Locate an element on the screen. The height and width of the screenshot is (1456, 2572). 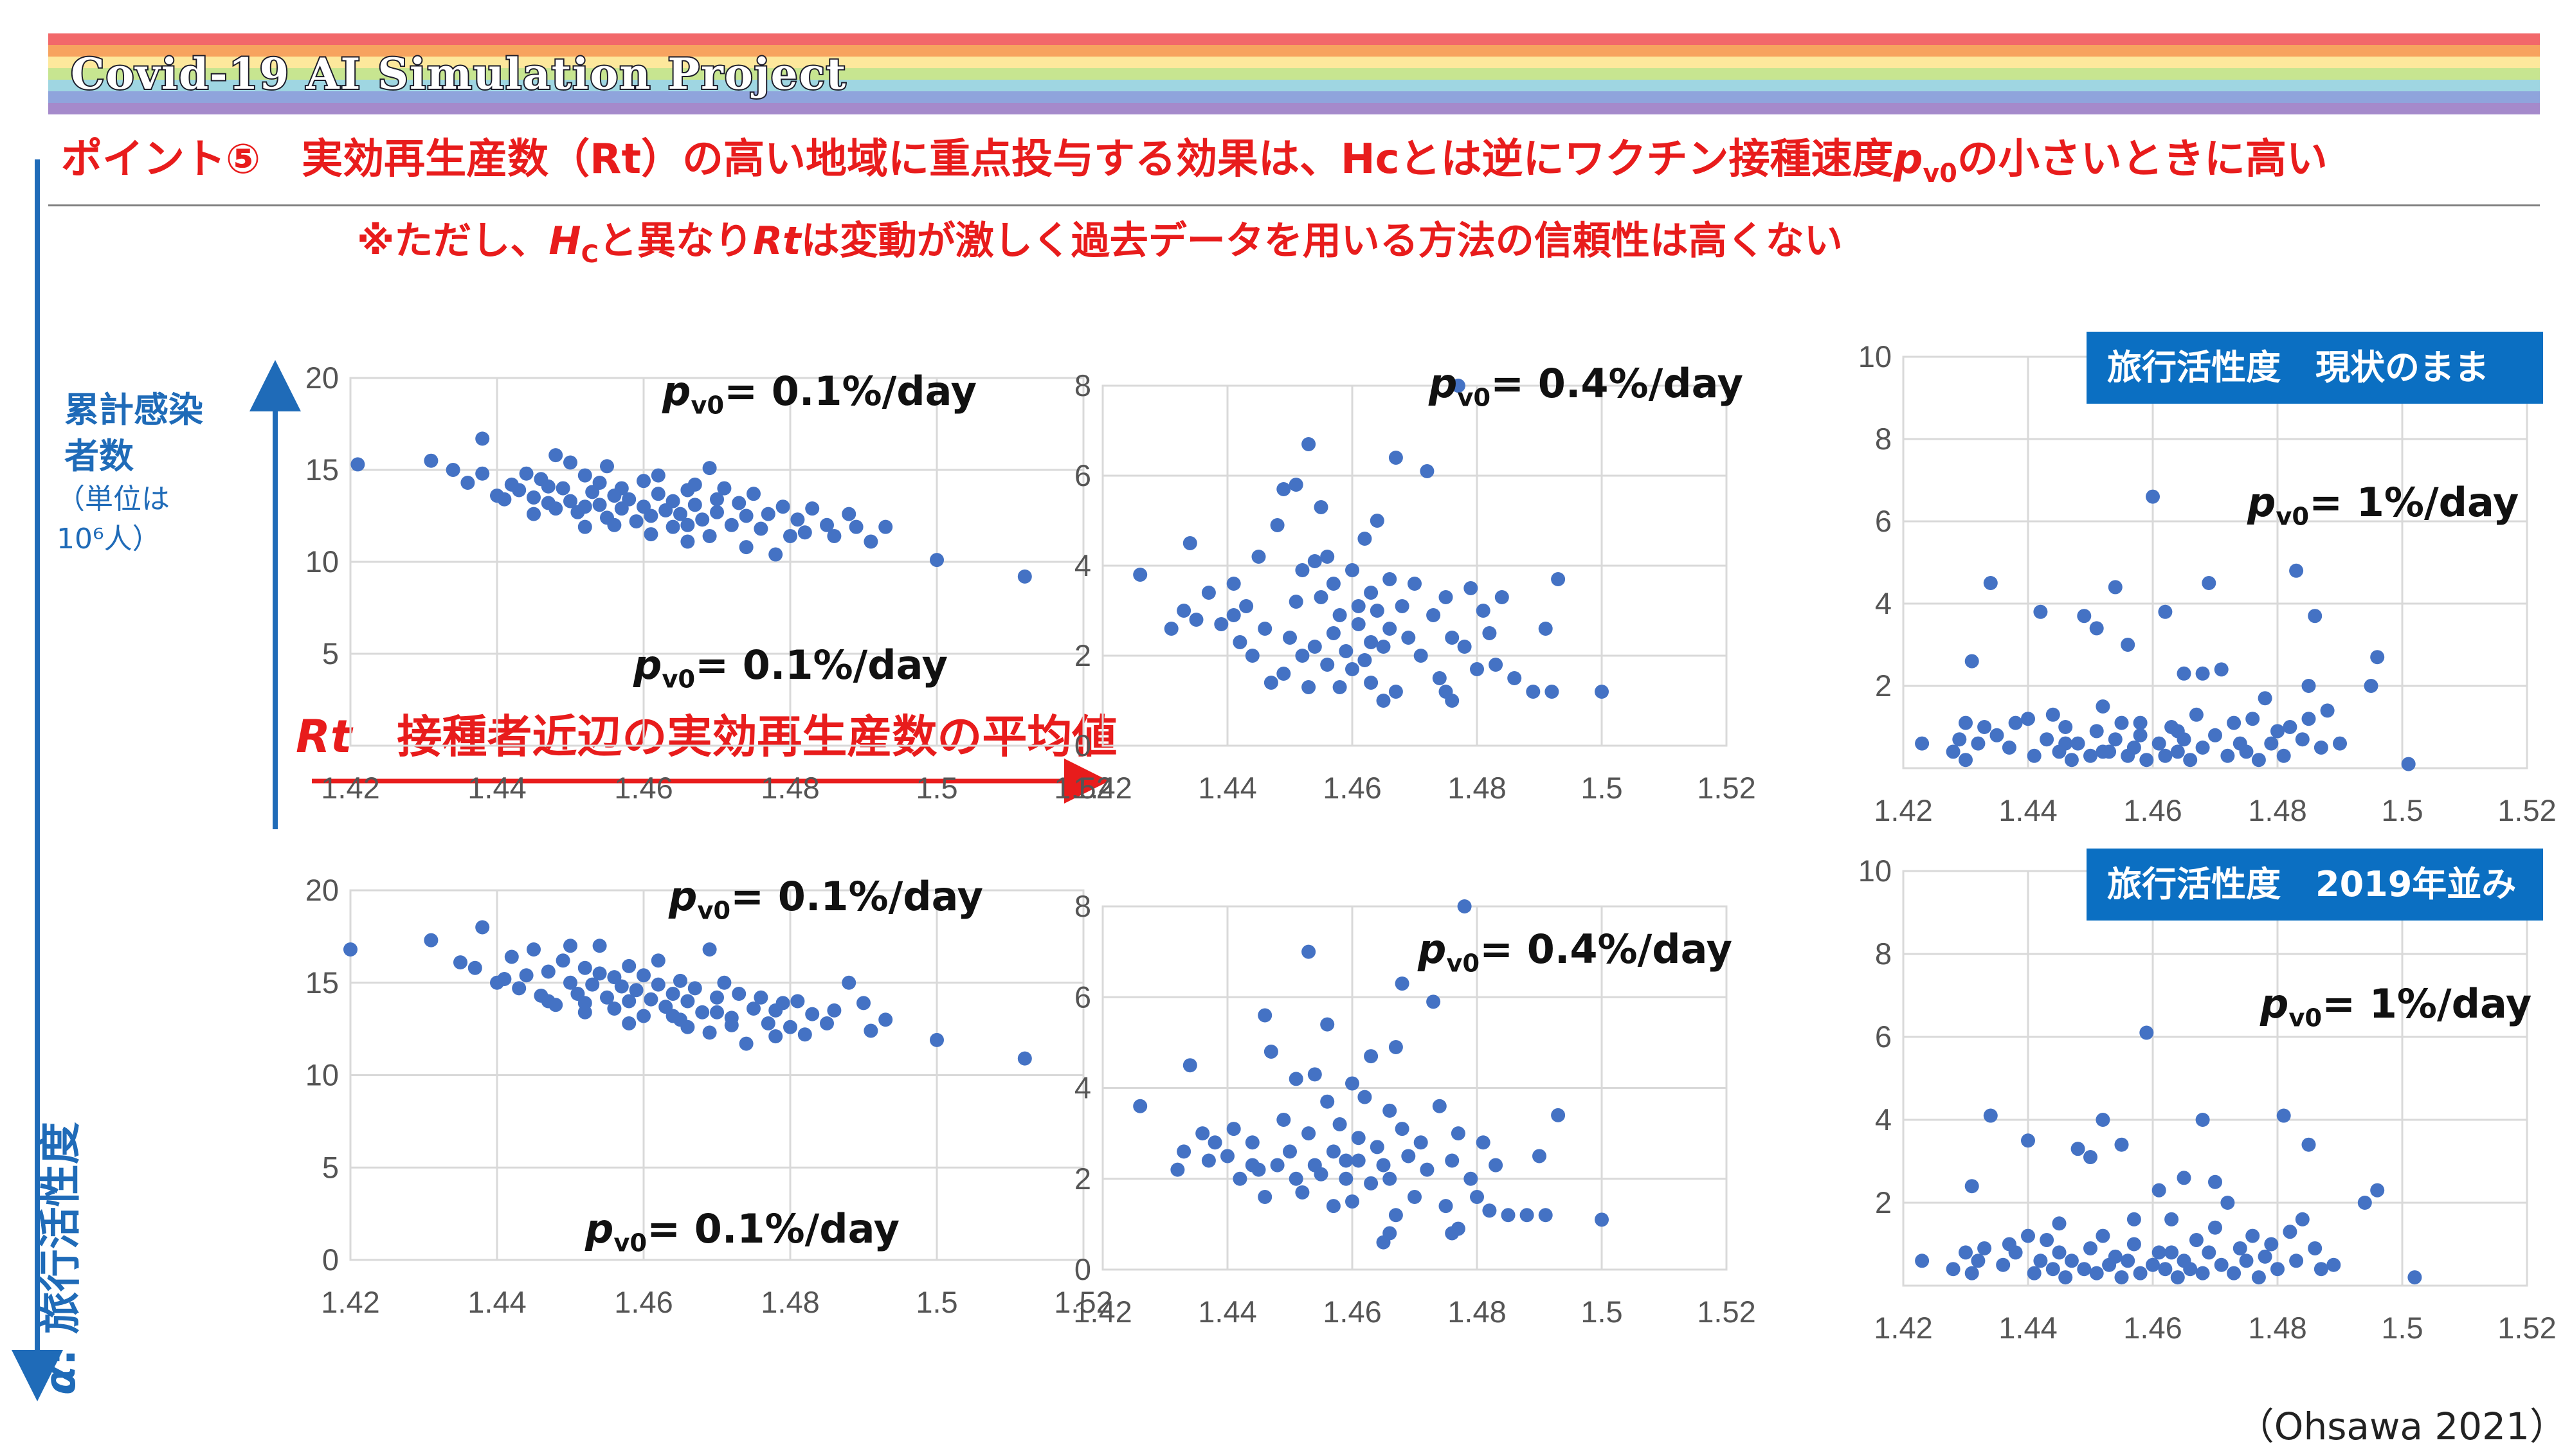
pv-value: = 0.1%/day is located at coordinates (850, 392).